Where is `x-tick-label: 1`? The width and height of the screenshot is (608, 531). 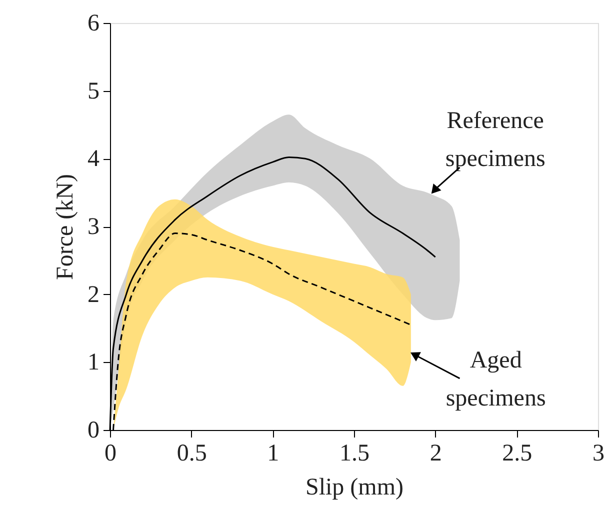 x-tick-label: 1 is located at coordinates (273, 453).